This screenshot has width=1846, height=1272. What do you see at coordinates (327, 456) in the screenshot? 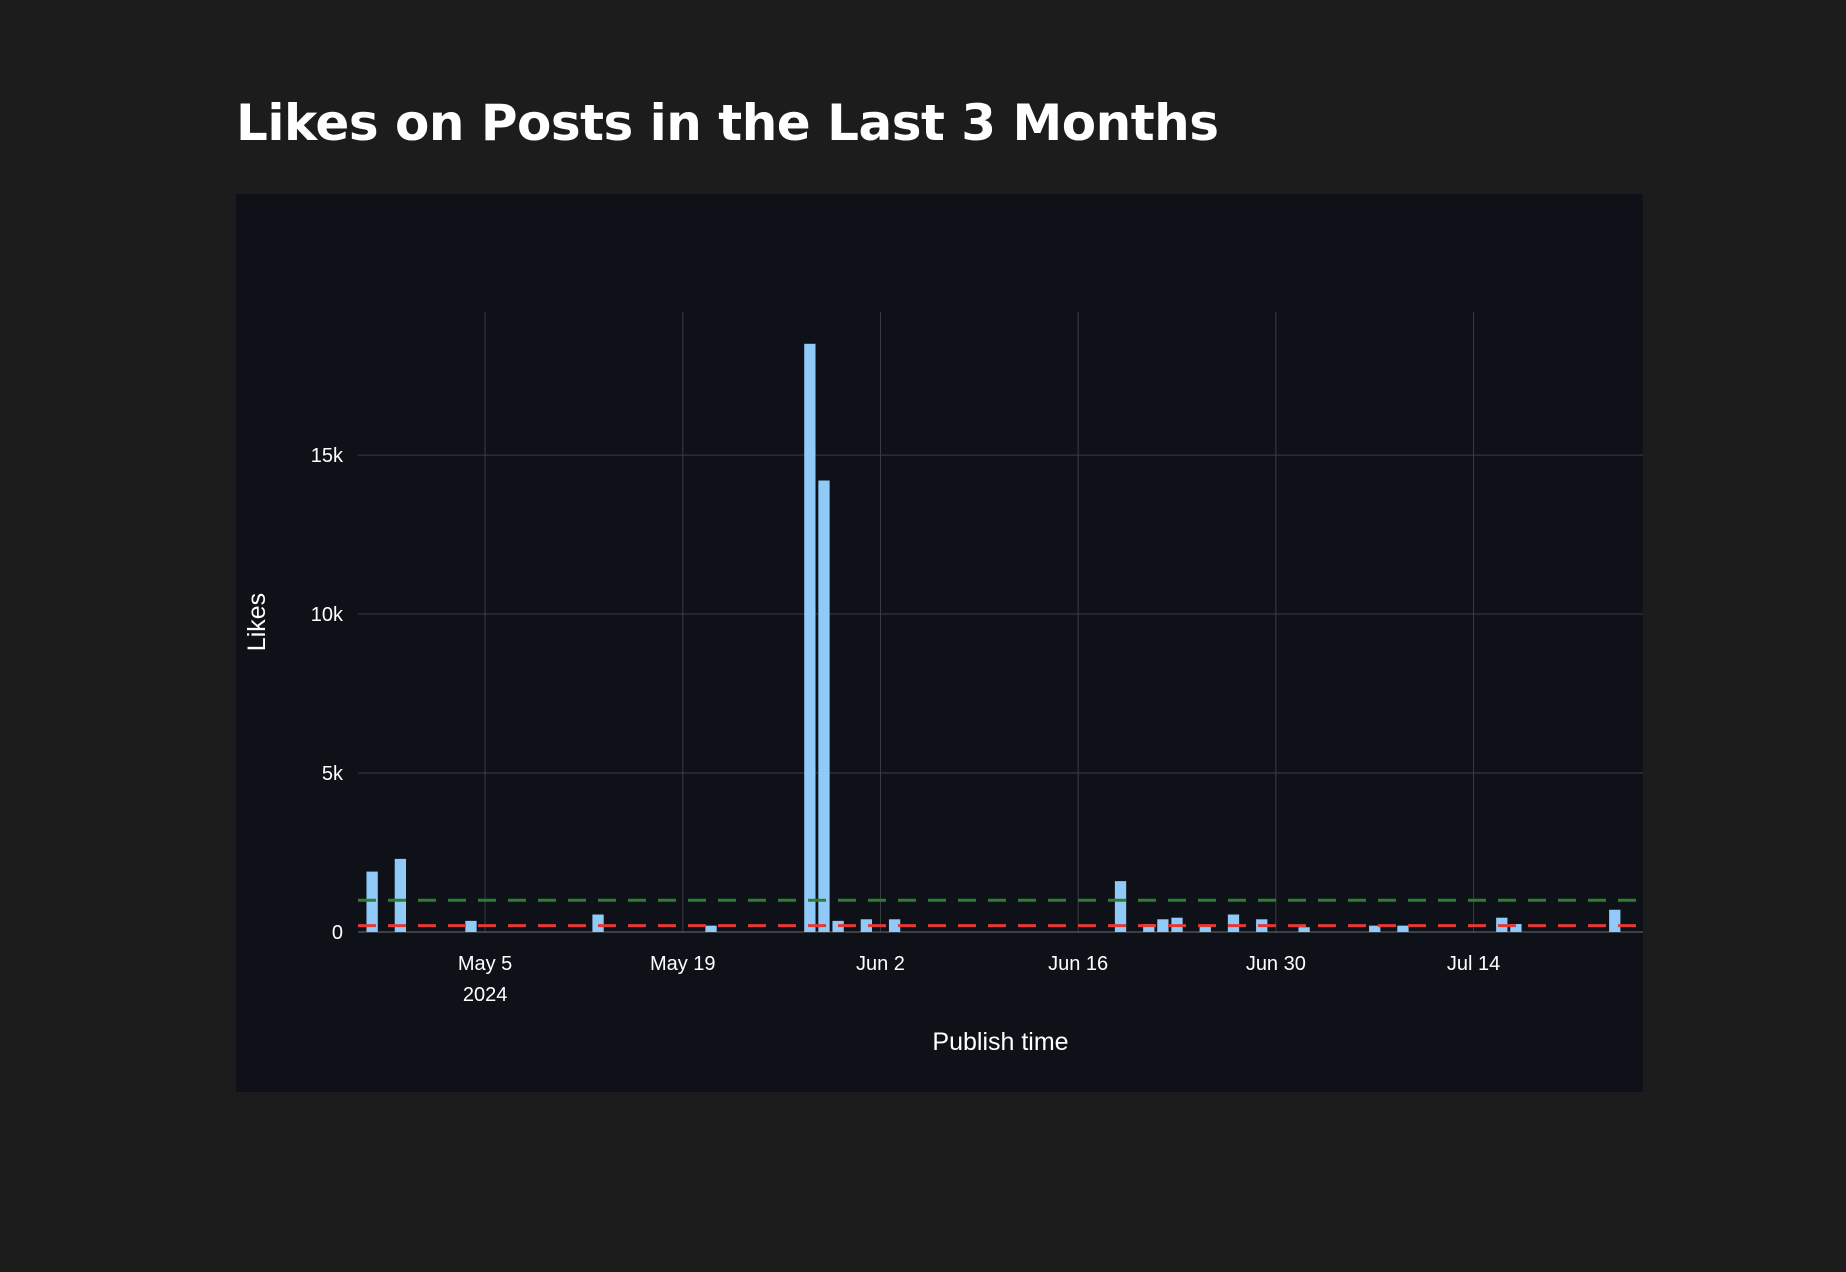
I see `y-tick-label: 15k` at bounding box center [327, 456].